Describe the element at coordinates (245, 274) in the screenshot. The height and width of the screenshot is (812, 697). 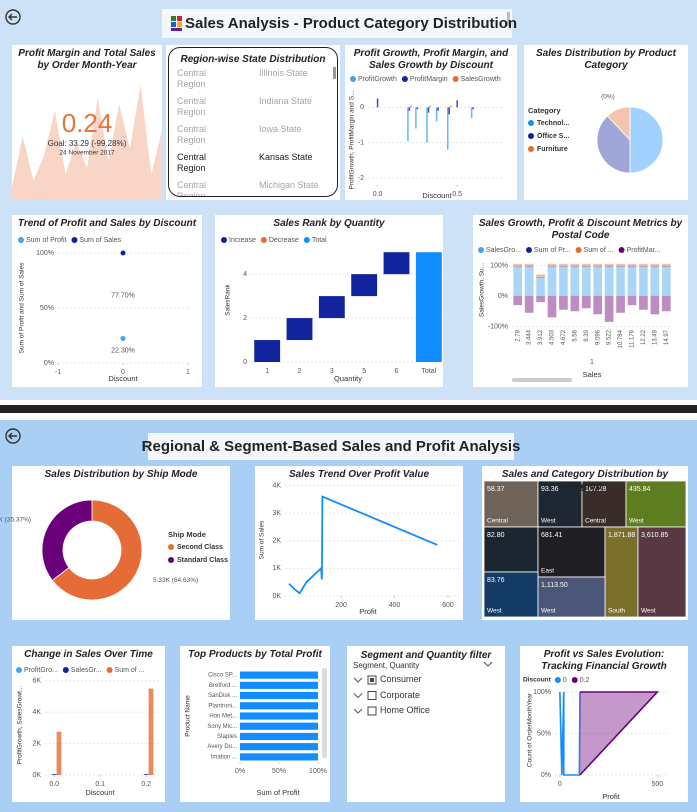
I see `y-tick-label: 4` at that location.